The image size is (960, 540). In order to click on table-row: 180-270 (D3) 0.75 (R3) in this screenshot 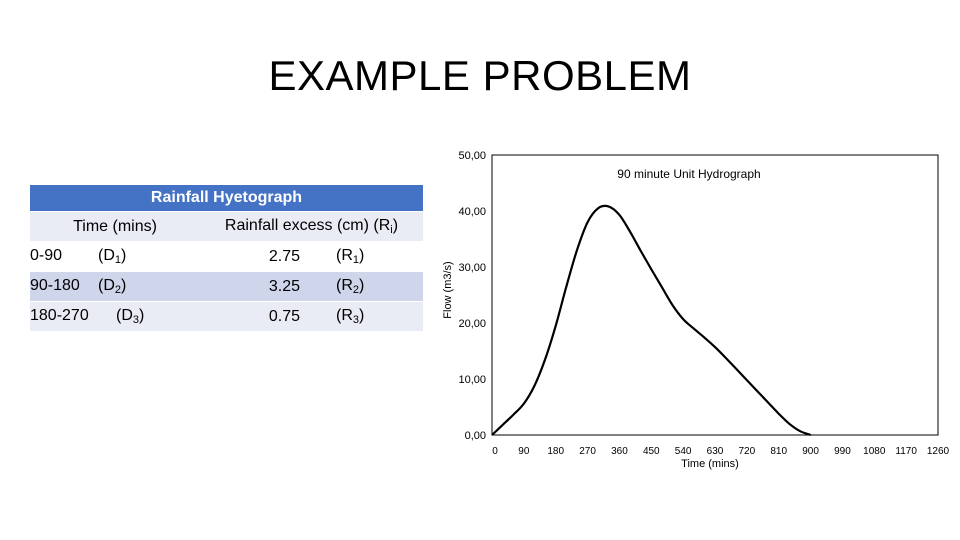, I will do `click(226, 316)`.